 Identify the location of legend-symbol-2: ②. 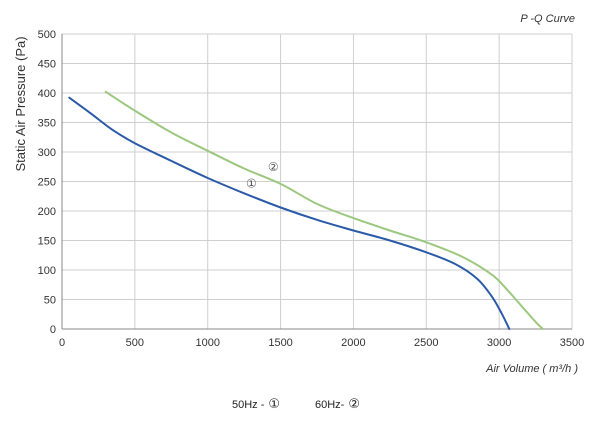
(354, 404).